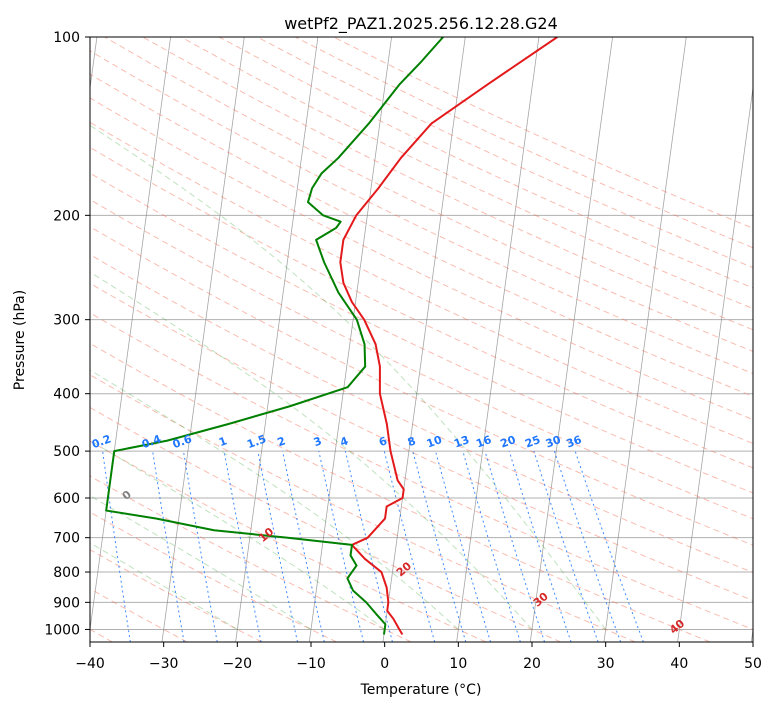 The width and height of the screenshot is (775, 708). Describe the element at coordinates (677, 627) in the screenshot. I see `dry-adiabat-label: 40` at that location.